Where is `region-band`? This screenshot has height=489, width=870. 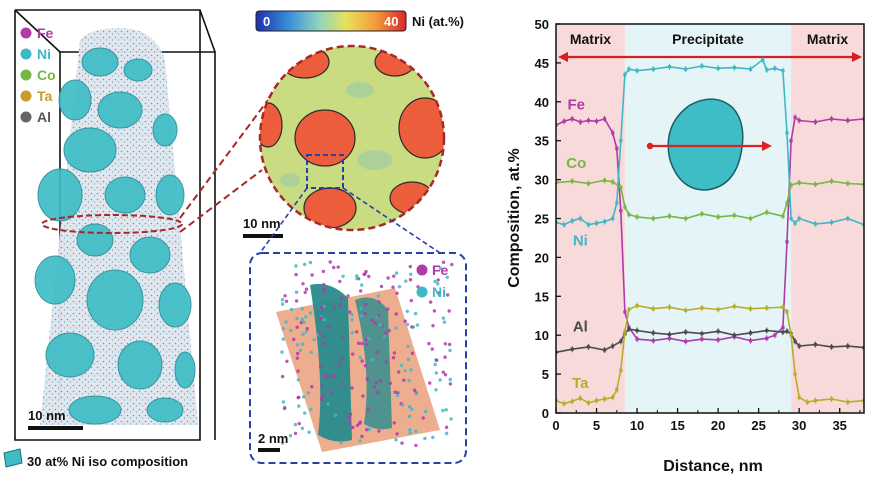
region-band is located at coordinates (827, 218).